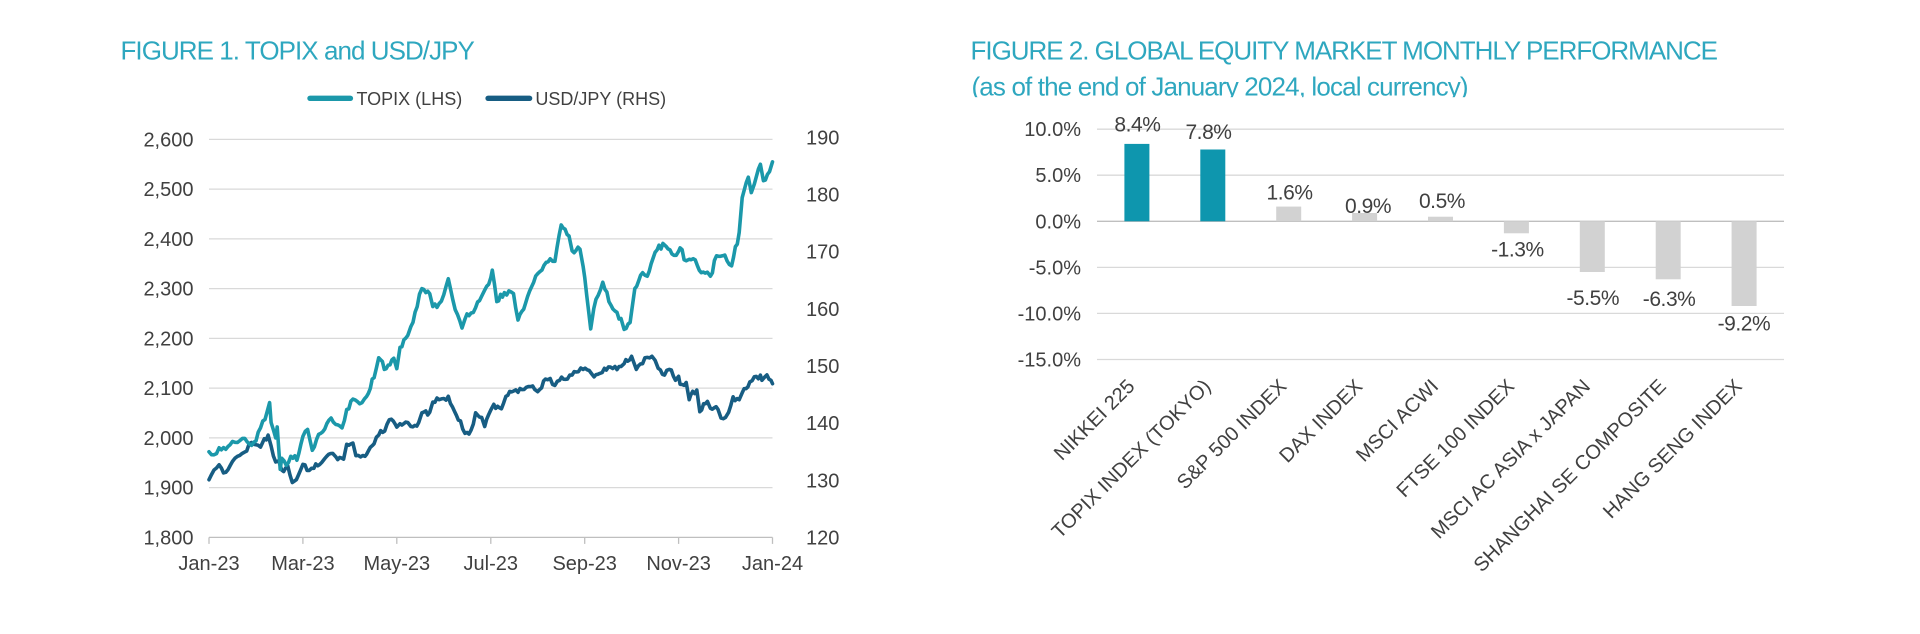  What do you see at coordinates (168, 389) in the screenshot?
I see `svg-text: 2,100` at bounding box center [168, 389].